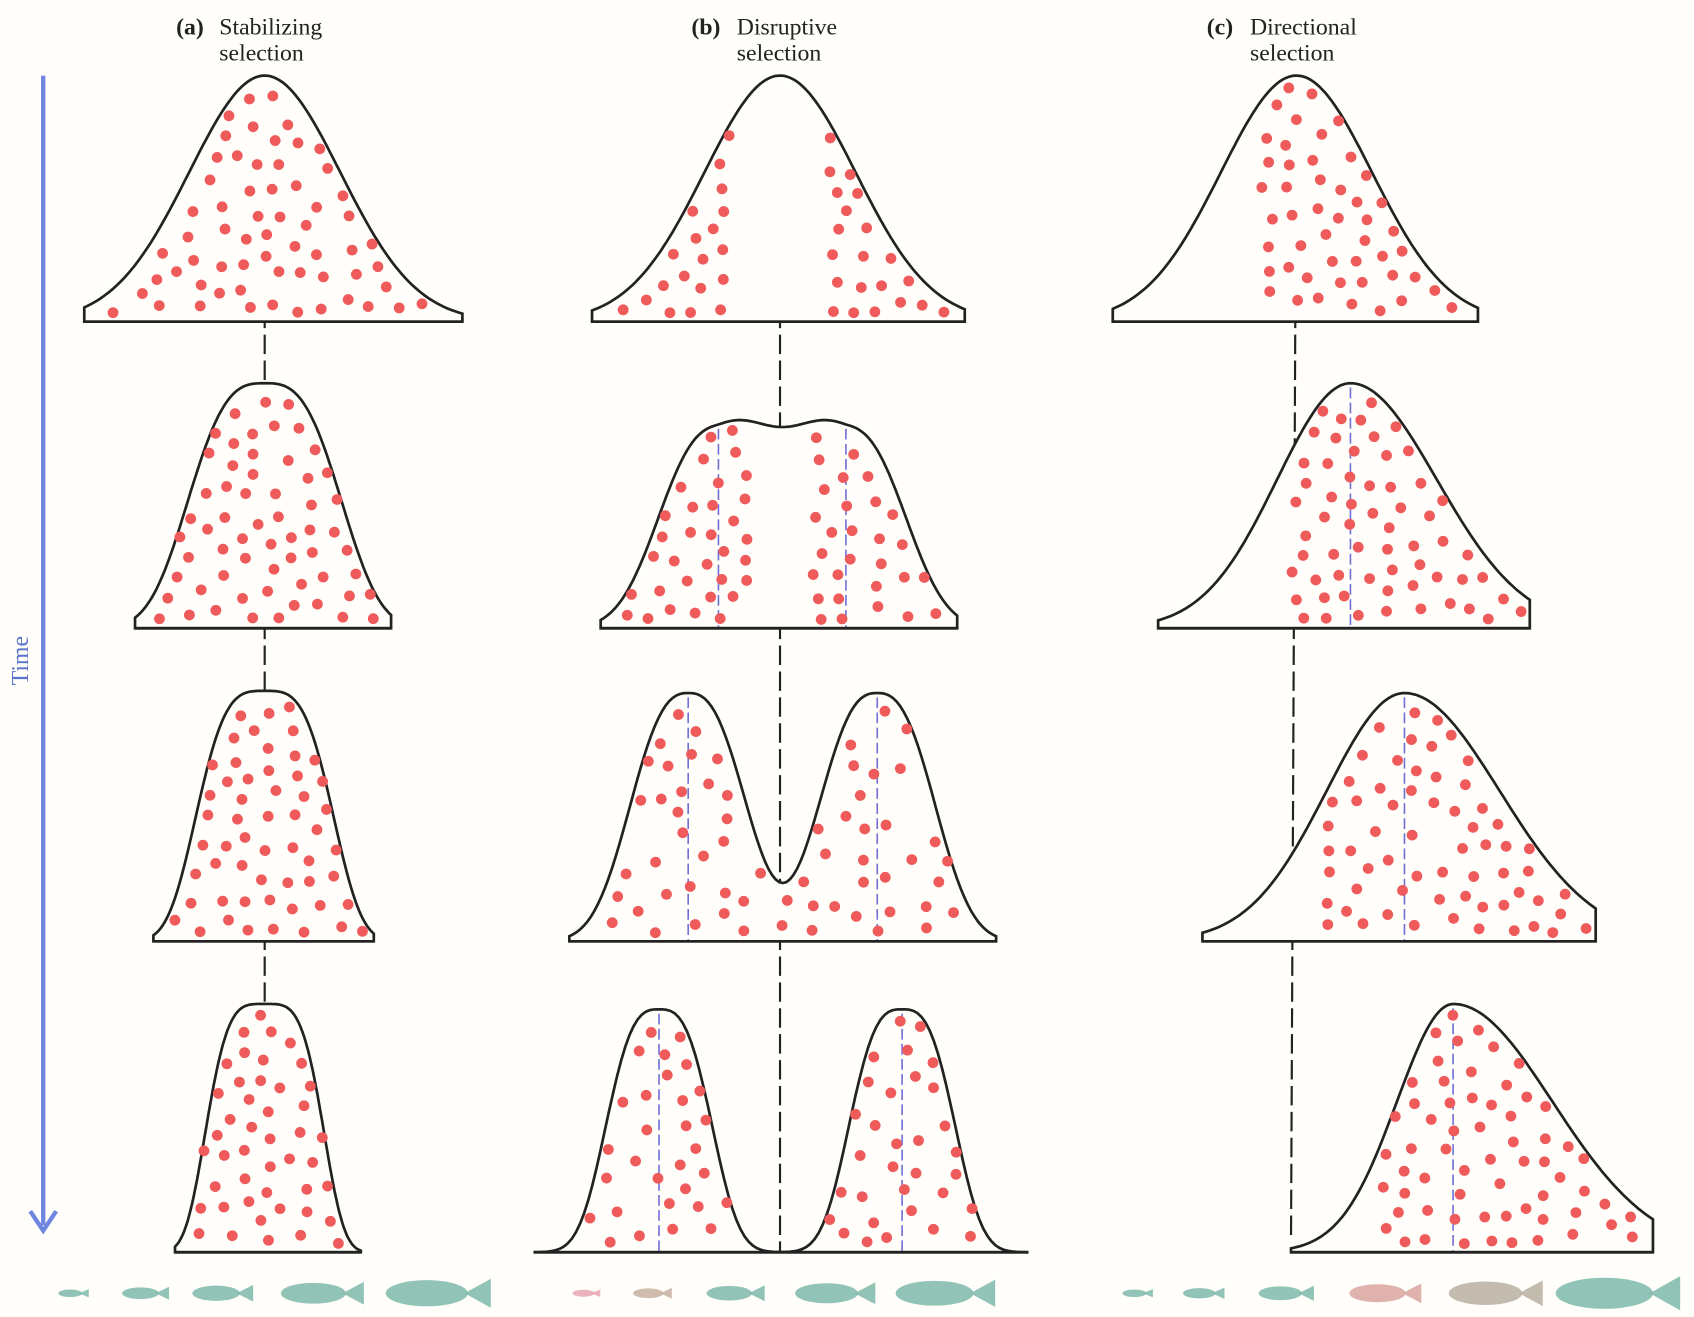  What do you see at coordinates (1292, 53) in the screenshot?
I see `panel-title: selection` at bounding box center [1292, 53].